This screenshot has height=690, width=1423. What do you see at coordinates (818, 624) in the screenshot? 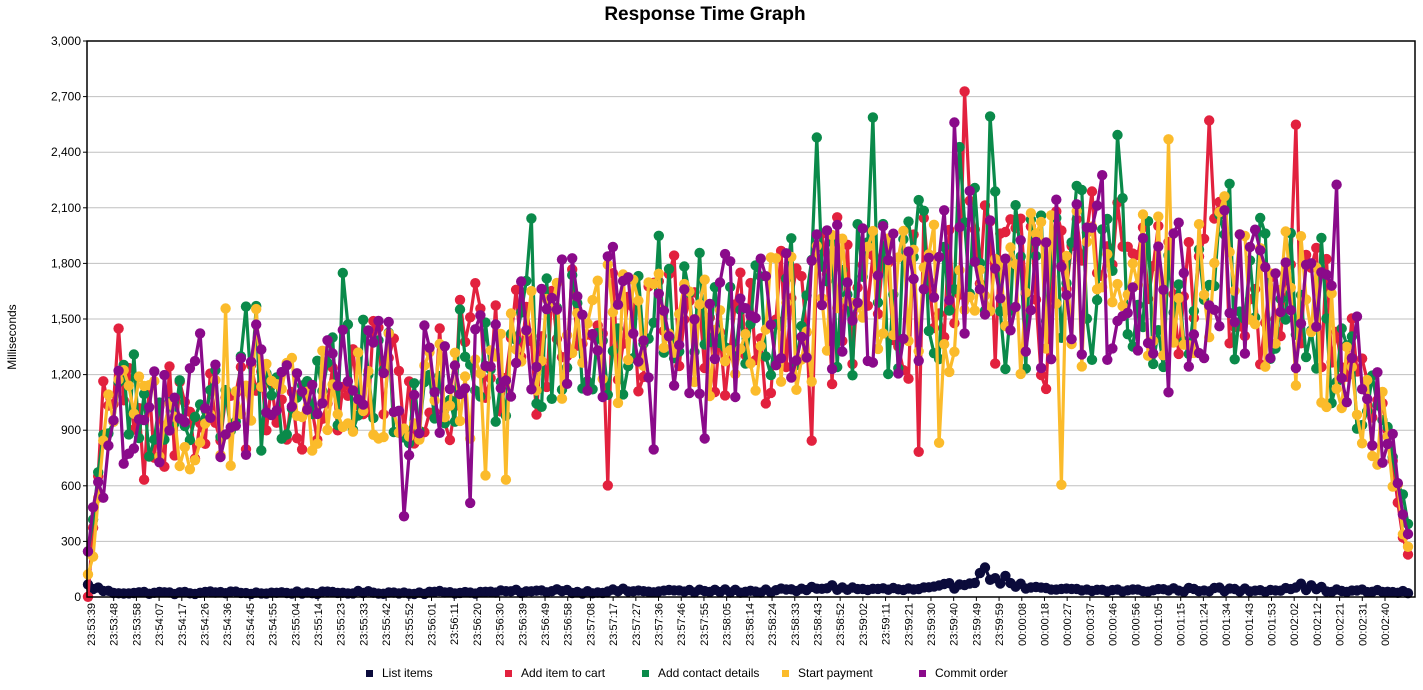
I see `x-tick-label: 23:58:43` at bounding box center [818, 624].